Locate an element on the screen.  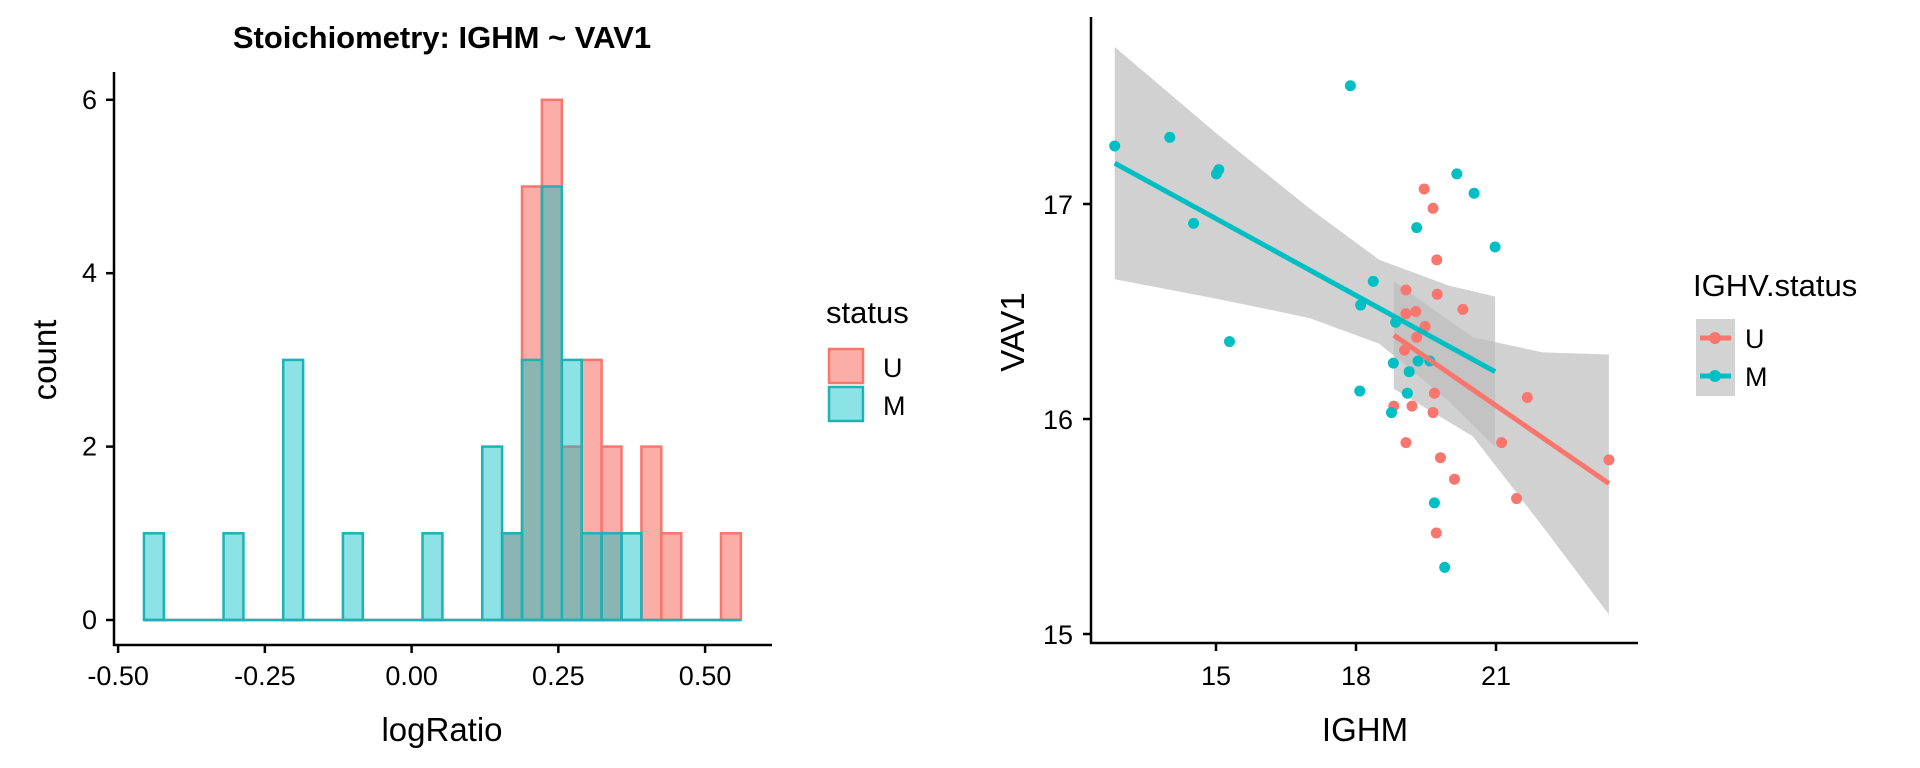
legend-point-u is located at coordinates (1715, 338).